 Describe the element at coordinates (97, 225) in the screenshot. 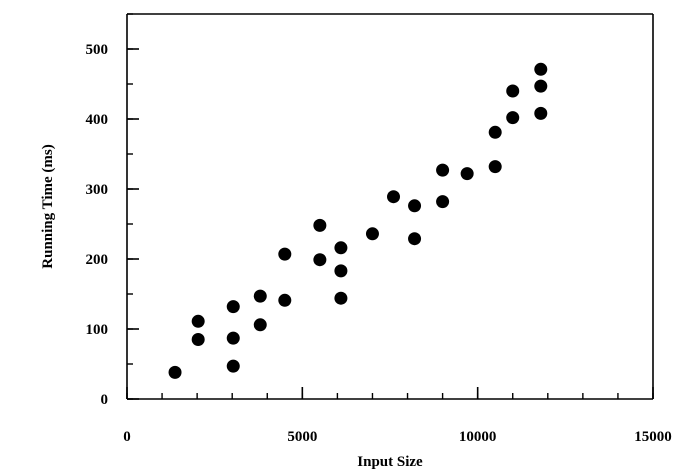

I see `y-tick-labels: 0 100 200 300 400 500` at that location.